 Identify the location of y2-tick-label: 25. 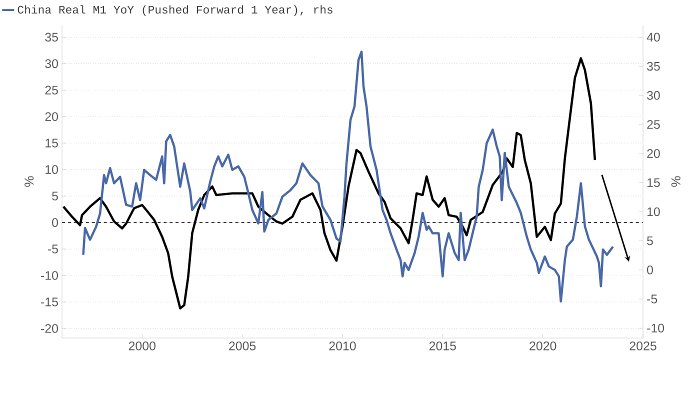
(653, 124).